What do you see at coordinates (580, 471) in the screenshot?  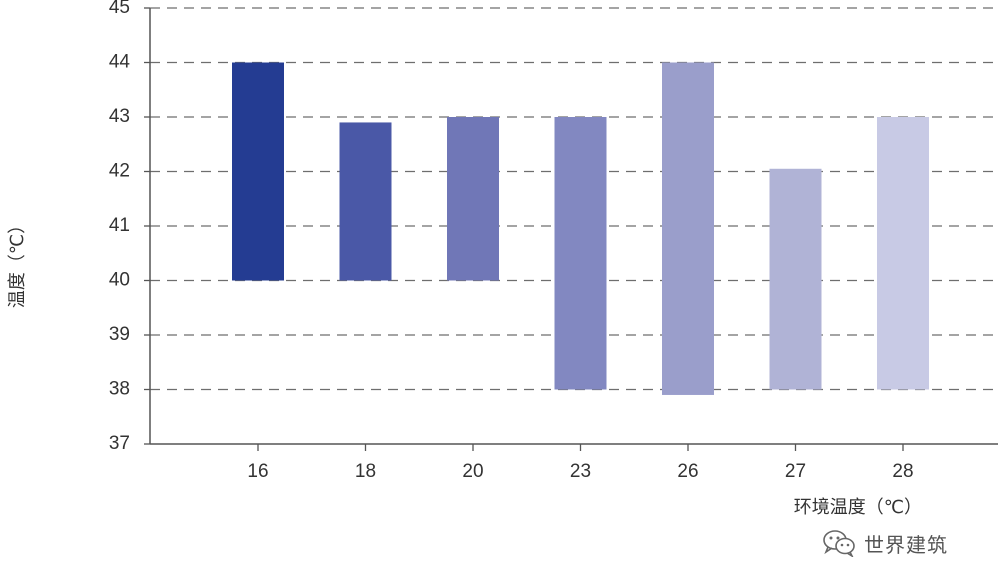 I see `x-tick-label: 23` at bounding box center [580, 471].